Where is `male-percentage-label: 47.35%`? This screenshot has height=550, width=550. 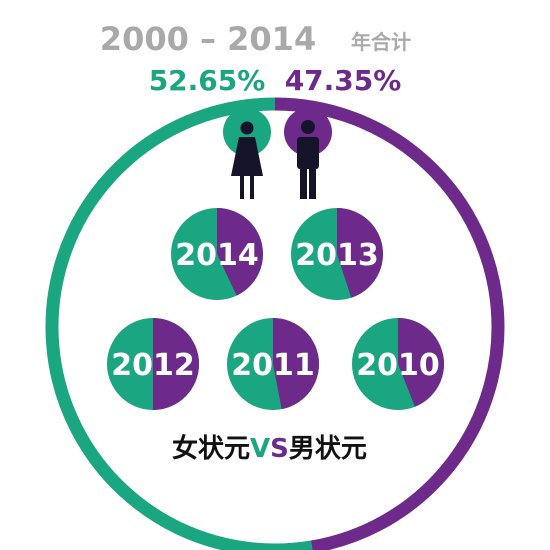 male-percentage-label: 47.35% is located at coordinates (343, 80).